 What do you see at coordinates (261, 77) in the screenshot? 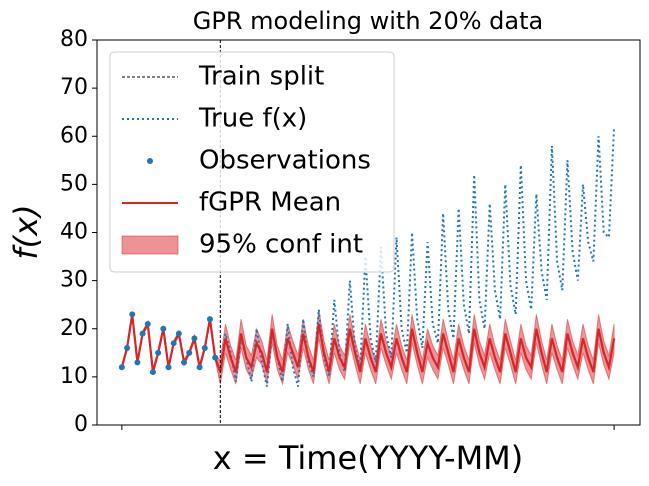
I see `legend-label: Train split` at bounding box center [261, 77].